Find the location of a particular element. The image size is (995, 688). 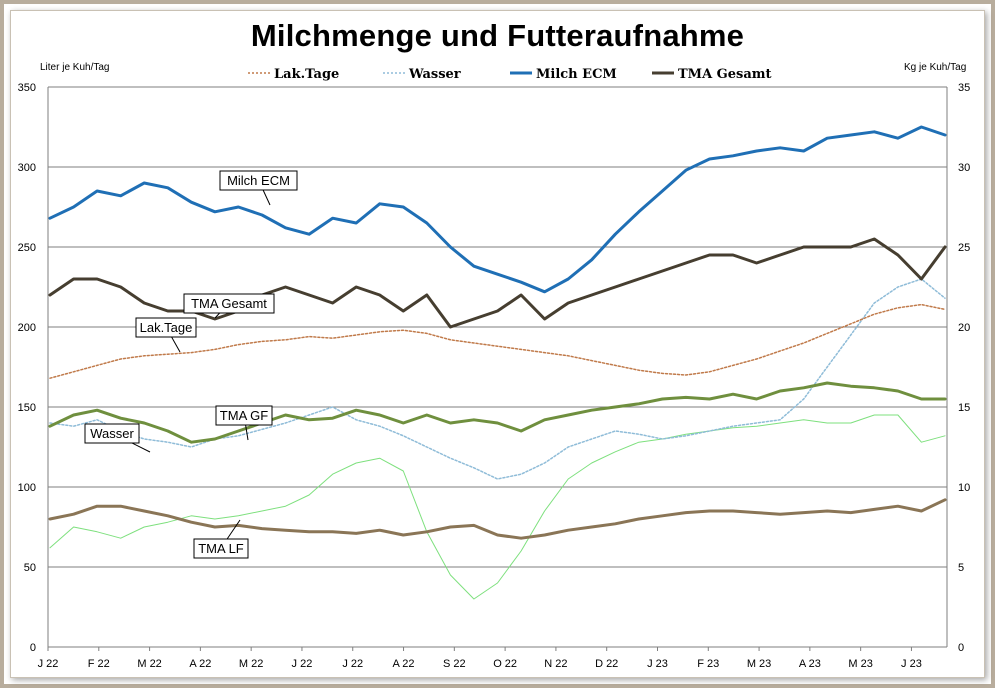

callout-label: TMA Gesamt is located at coordinates (229, 303).